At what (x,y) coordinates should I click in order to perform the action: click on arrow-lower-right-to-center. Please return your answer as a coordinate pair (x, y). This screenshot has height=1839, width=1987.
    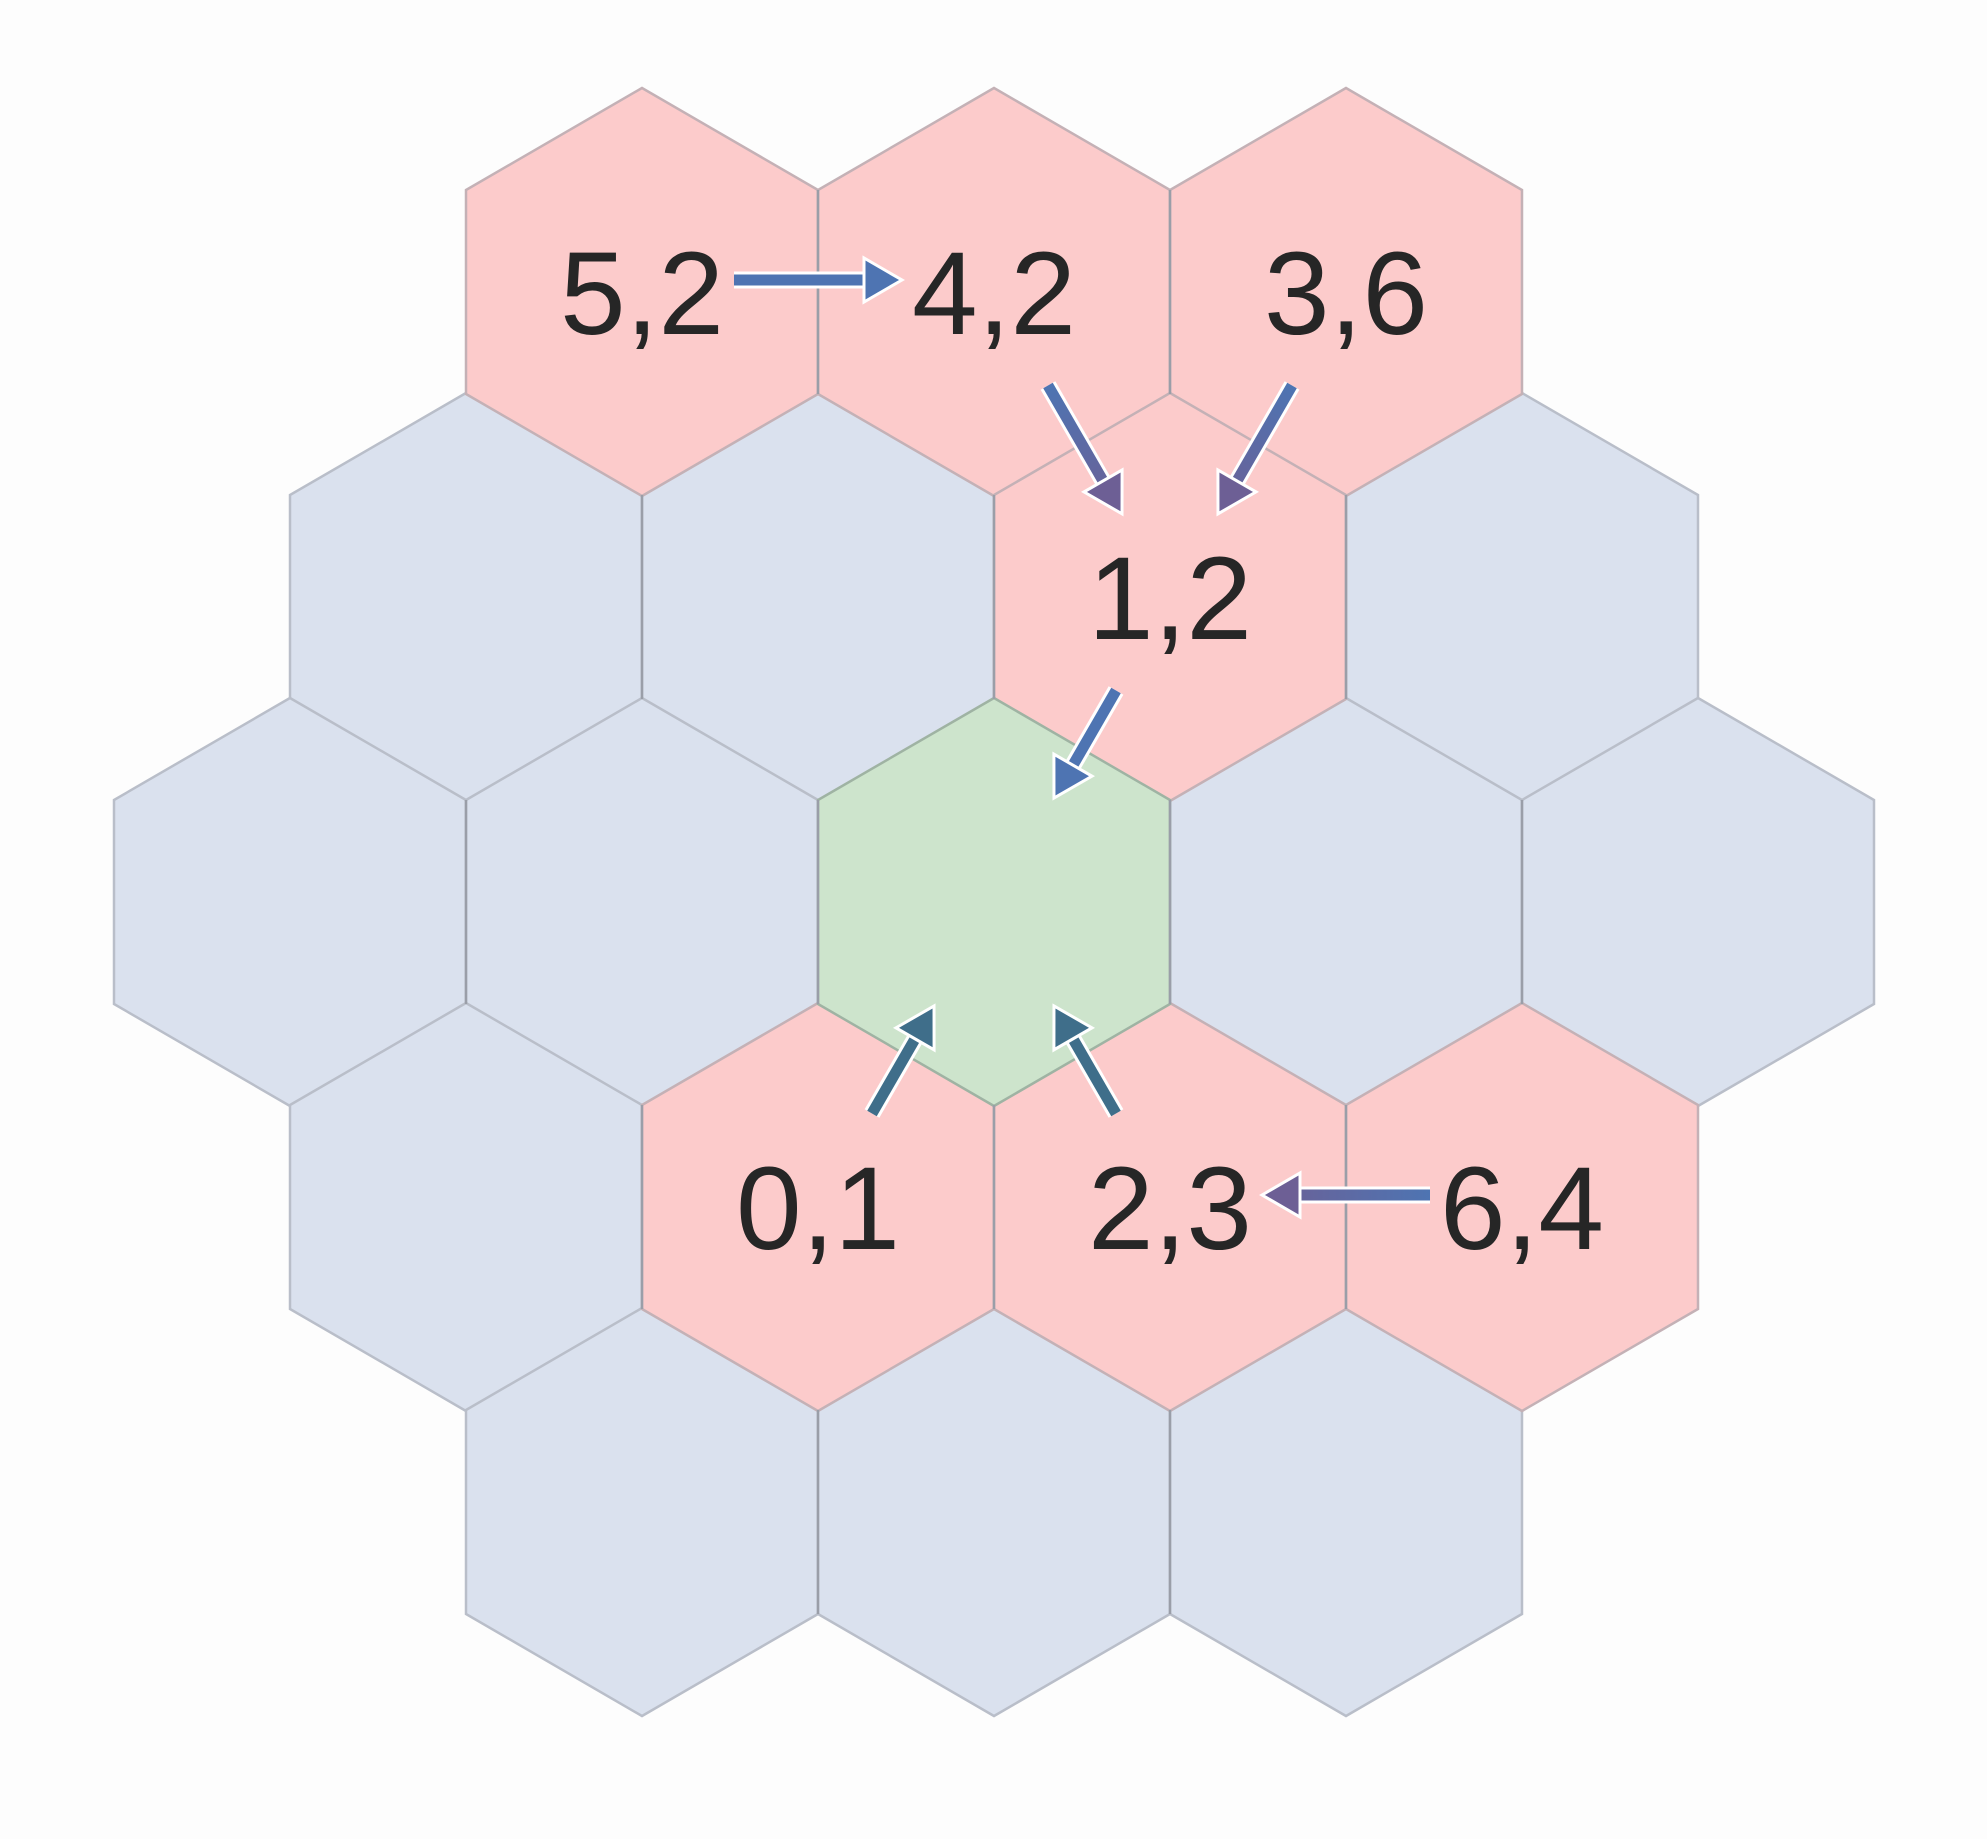
    Looking at the image, I should click on (1088, 1060).